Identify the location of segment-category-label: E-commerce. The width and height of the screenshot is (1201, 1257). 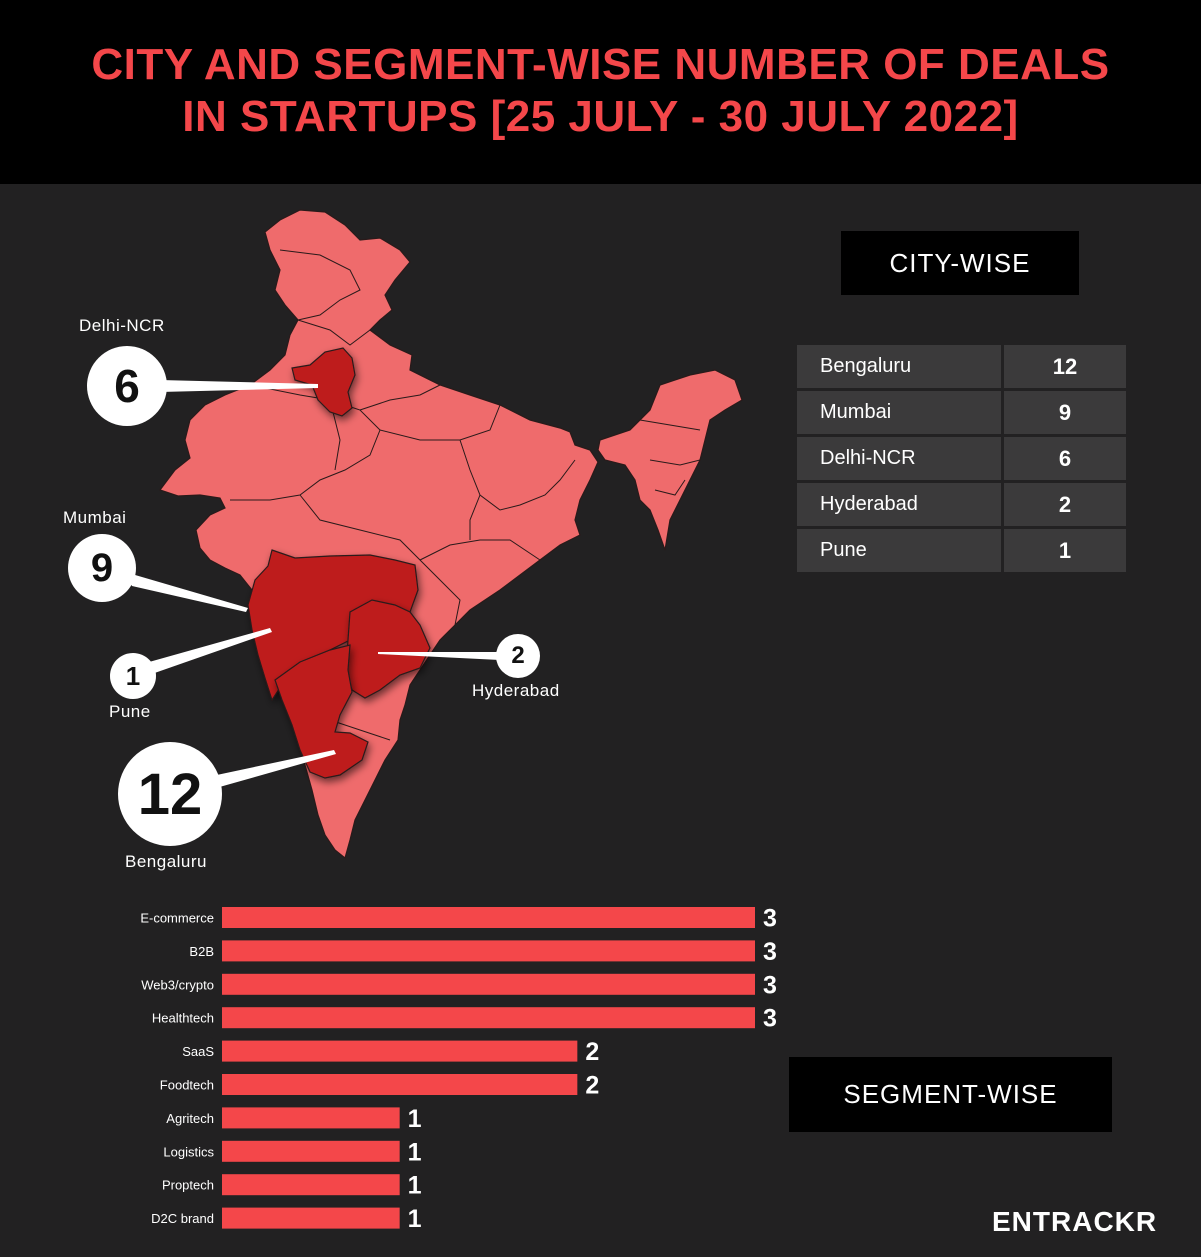
(177, 918).